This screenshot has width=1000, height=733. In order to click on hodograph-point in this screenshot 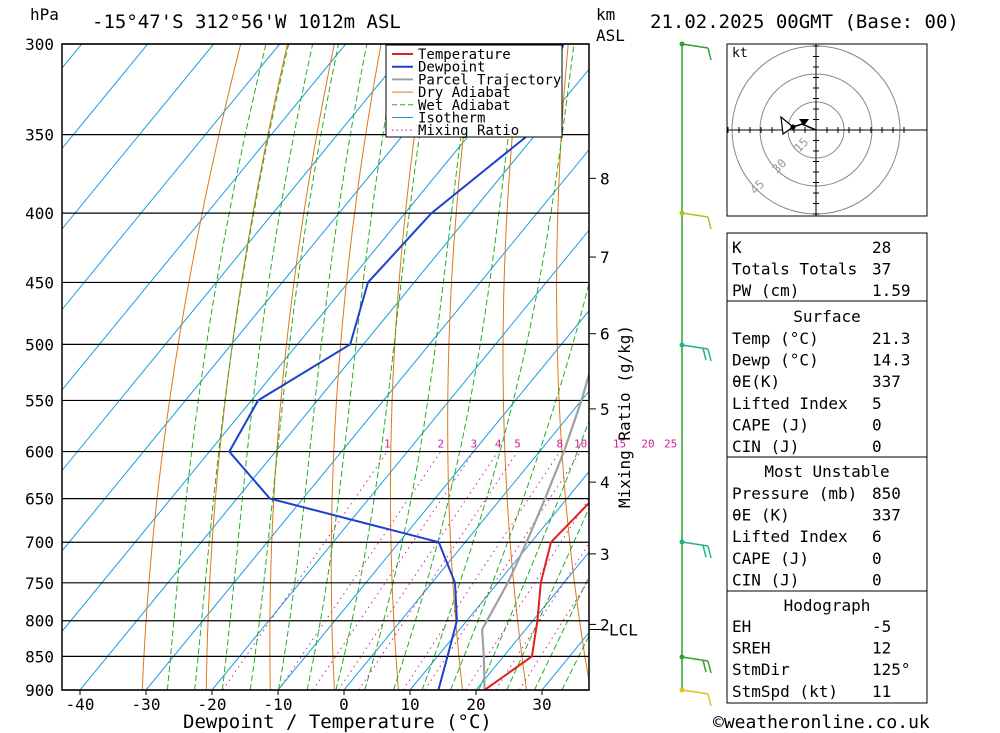, I will do `click(793, 127)`.